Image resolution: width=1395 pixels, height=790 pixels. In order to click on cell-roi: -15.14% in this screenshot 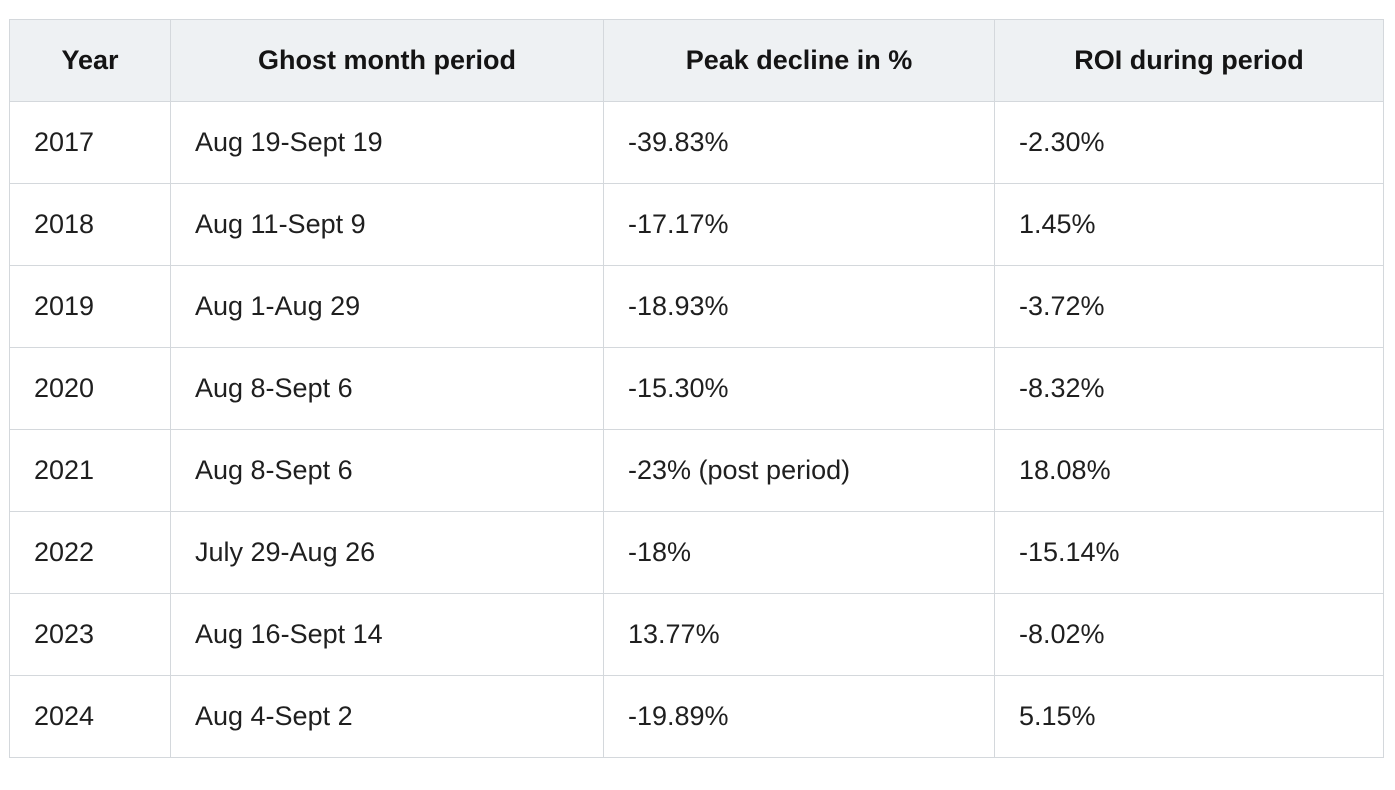, I will do `click(1189, 552)`.